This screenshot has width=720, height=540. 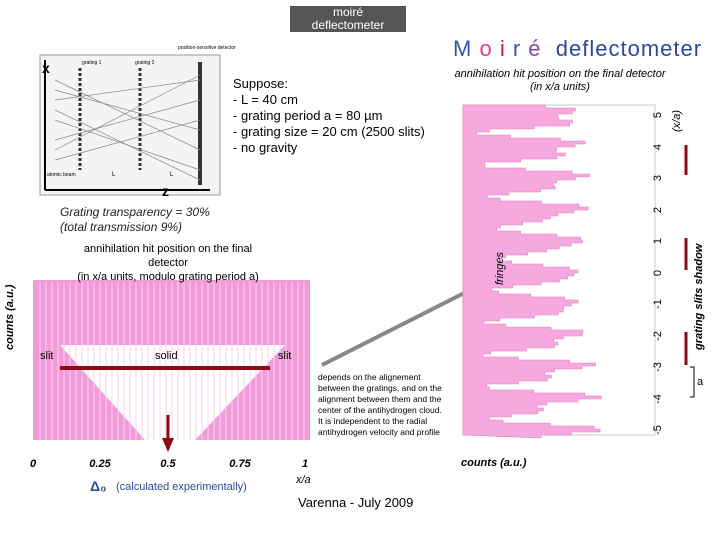 What do you see at coordinates (560, 87) in the screenshot?
I see `caption-line: (in x/a units)` at bounding box center [560, 87].